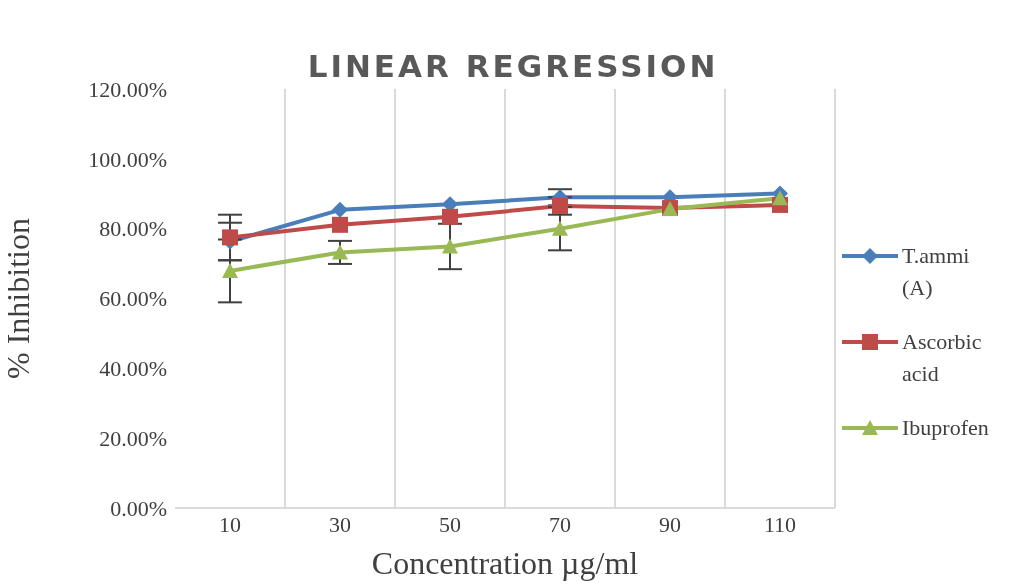  I want to click on legend-label: Ascorbic acid, so click(942, 358).